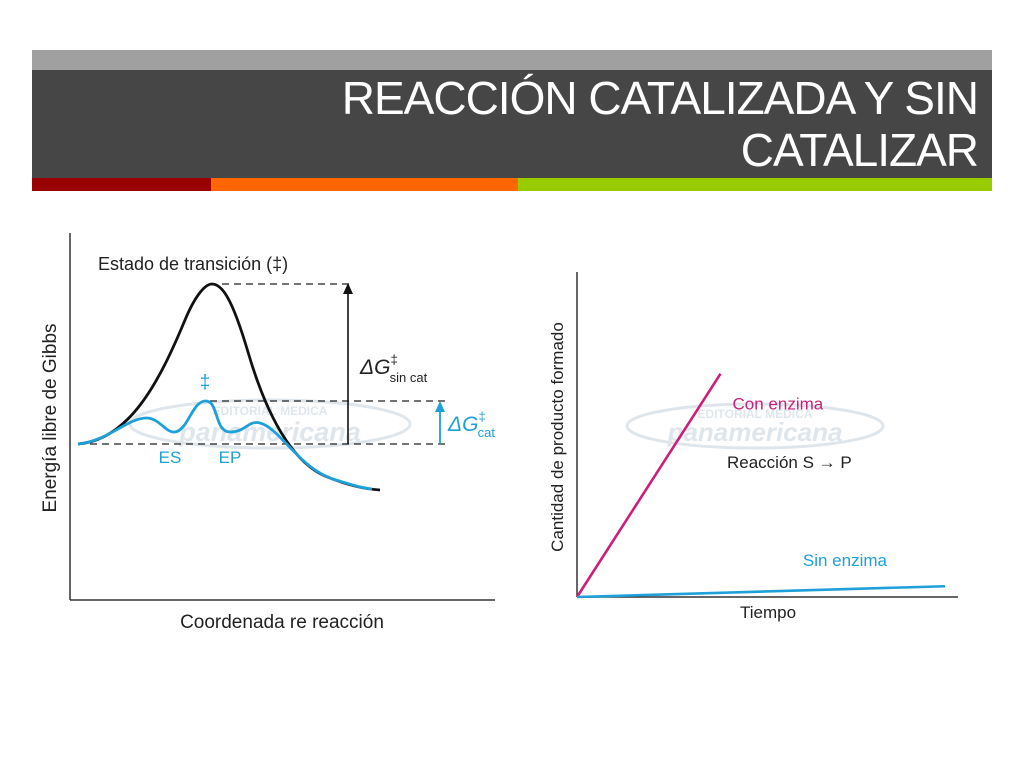 Image resolution: width=1024 pixels, height=768 pixels. I want to click on transition-state-label: Estado de transición (‡), so click(193, 264).